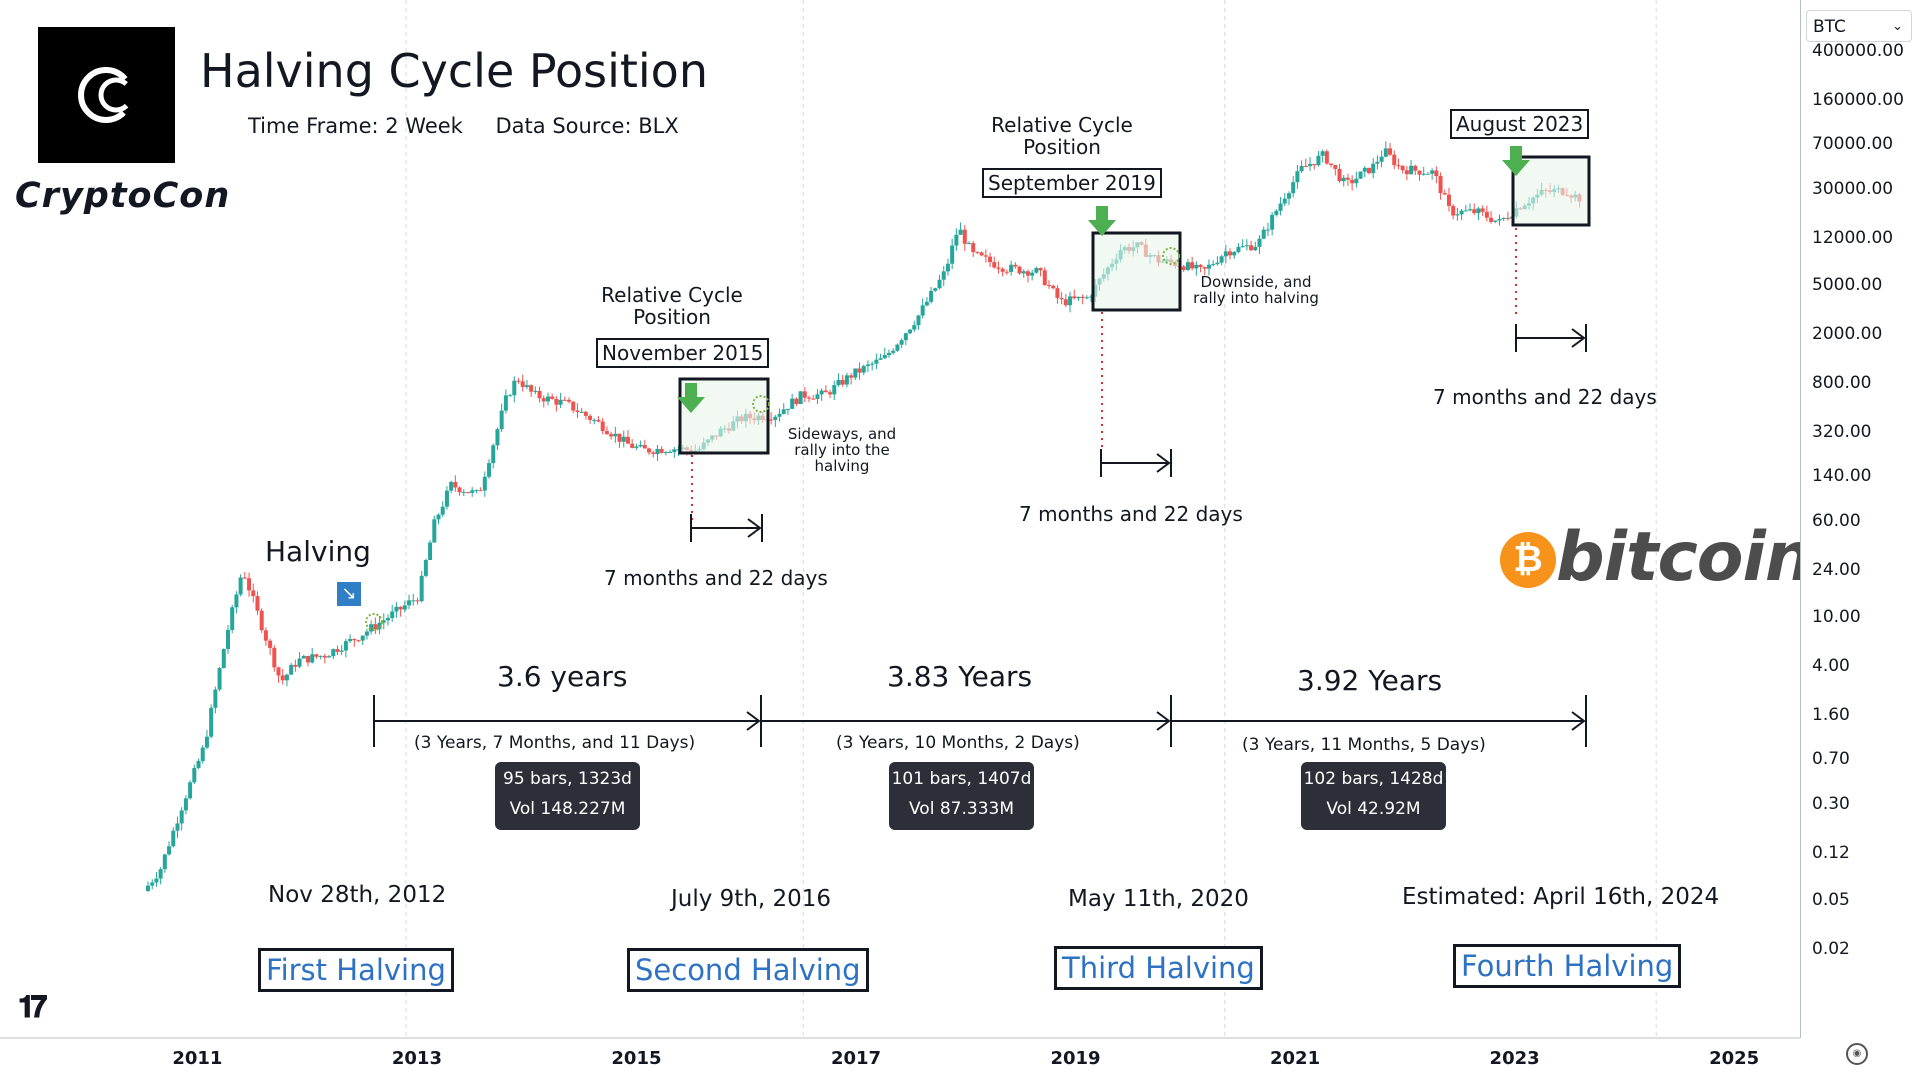 The image size is (1920, 1078). Describe the element at coordinates (1075, 1058) in the screenshot. I see `x-tick-label-2019: 2019` at that location.